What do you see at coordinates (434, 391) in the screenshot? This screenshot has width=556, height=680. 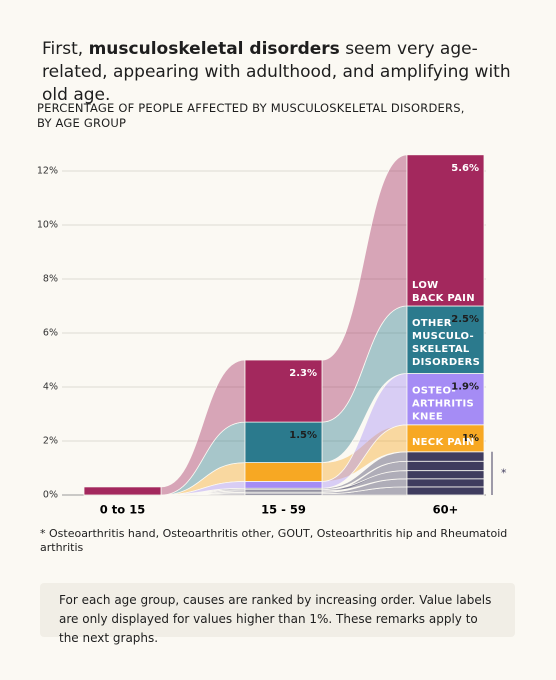 I see `series-label: OSTEO-` at bounding box center [434, 391].